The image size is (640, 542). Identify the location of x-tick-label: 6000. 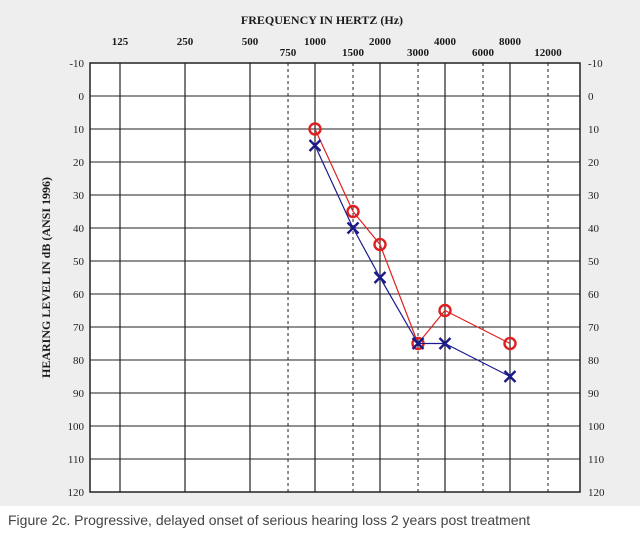
(483, 53).